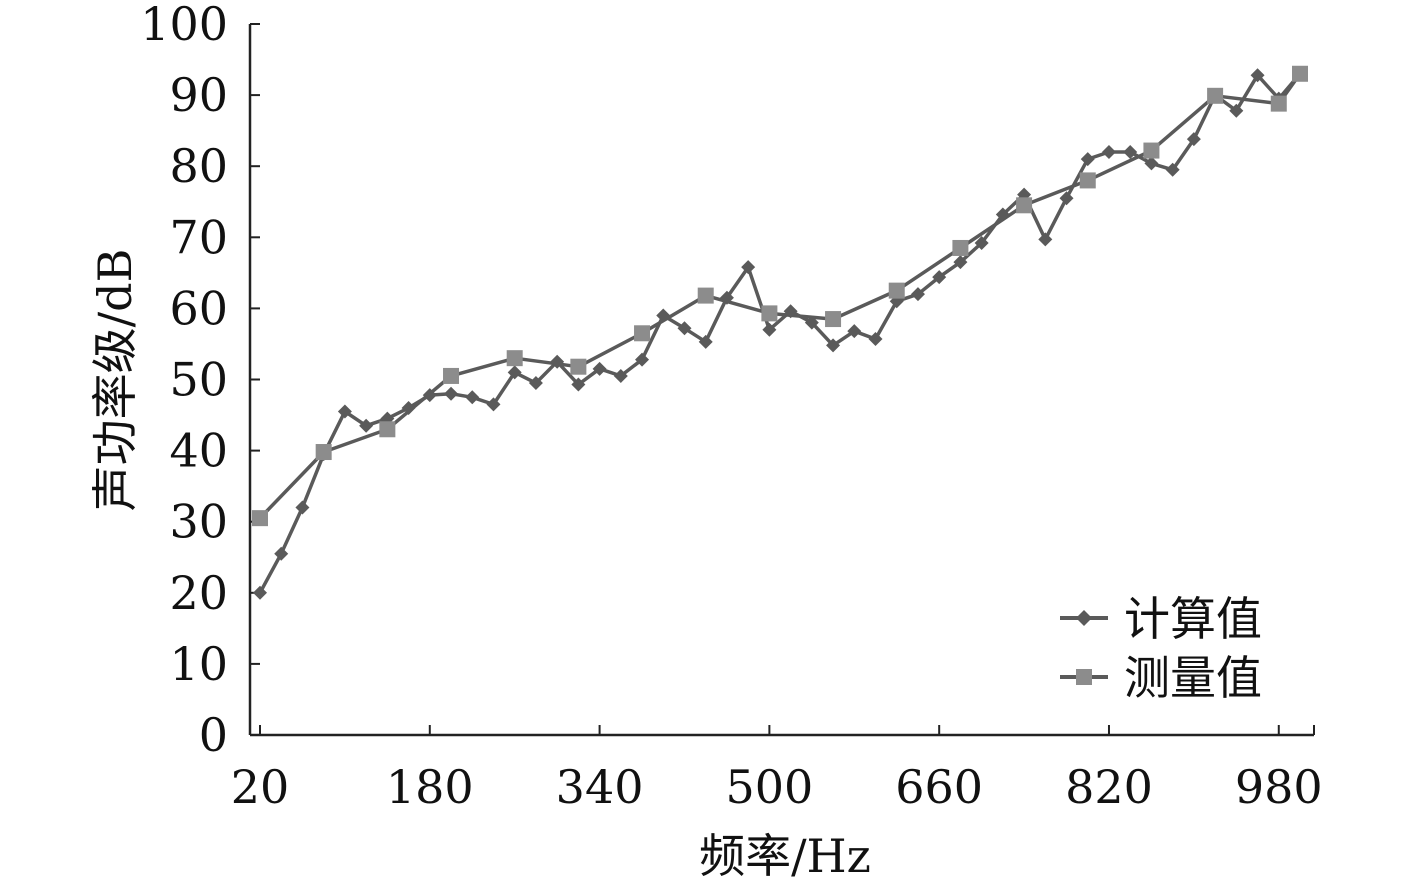 The width and height of the screenshot is (1417, 881). Describe the element at coordinates (600, 787) in the screenshot. I see `x-tick-label: 340` at that location.